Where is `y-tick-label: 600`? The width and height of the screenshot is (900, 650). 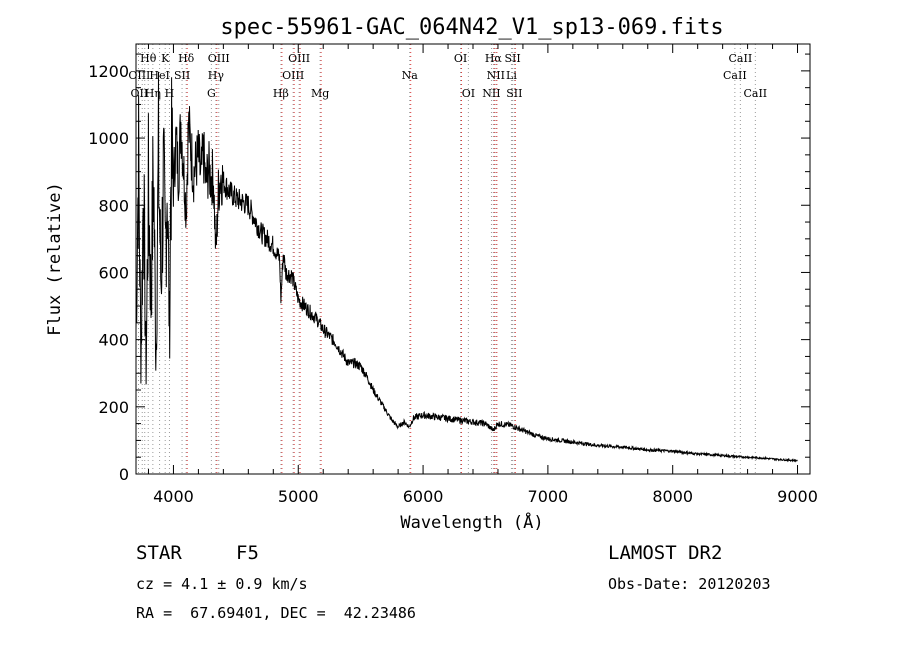
y-tick-label: 600 is located at coordinates (113, 272).